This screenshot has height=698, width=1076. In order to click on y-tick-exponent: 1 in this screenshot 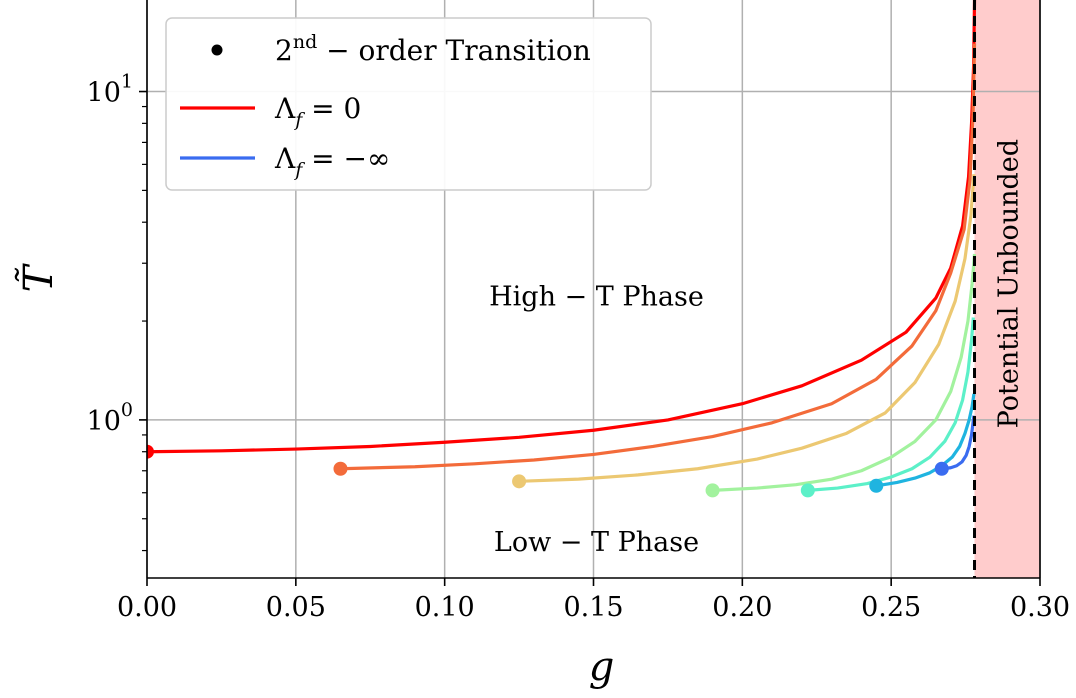, I will do `click(127, 82)`.